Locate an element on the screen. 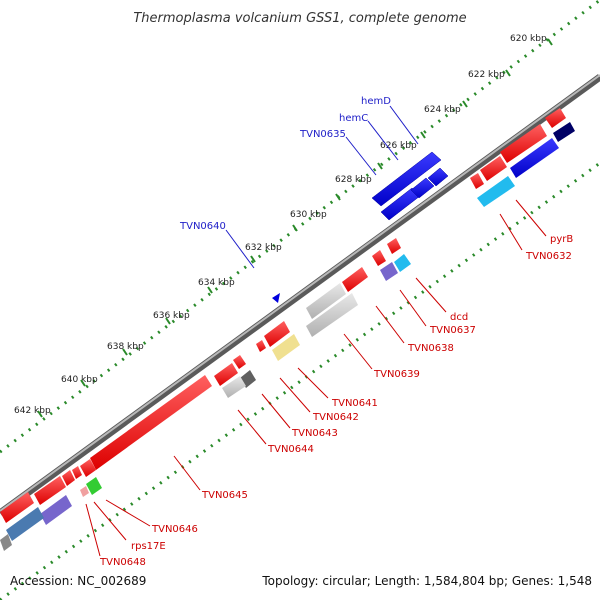 This screenshot has width=600, height=600. label-hemC: hemC is located at coordinates (353, 118).